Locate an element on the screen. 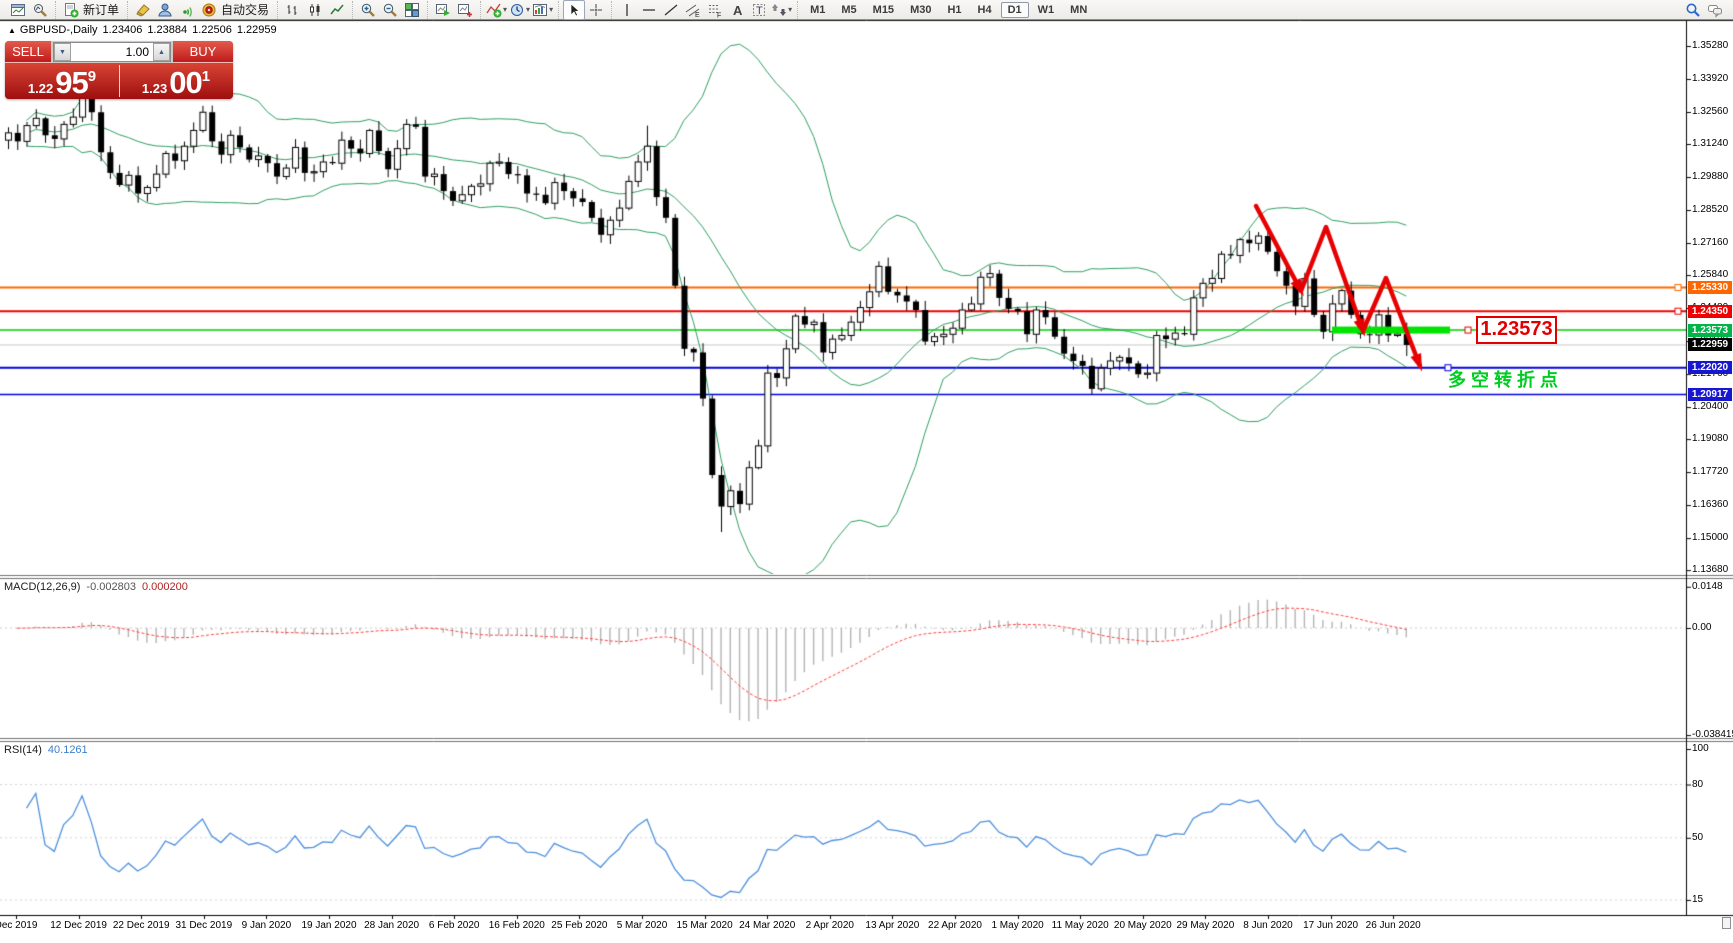 This screenshot has width=1733, height=943. toolbar-right-icons is located at coordinates (1706, 10).